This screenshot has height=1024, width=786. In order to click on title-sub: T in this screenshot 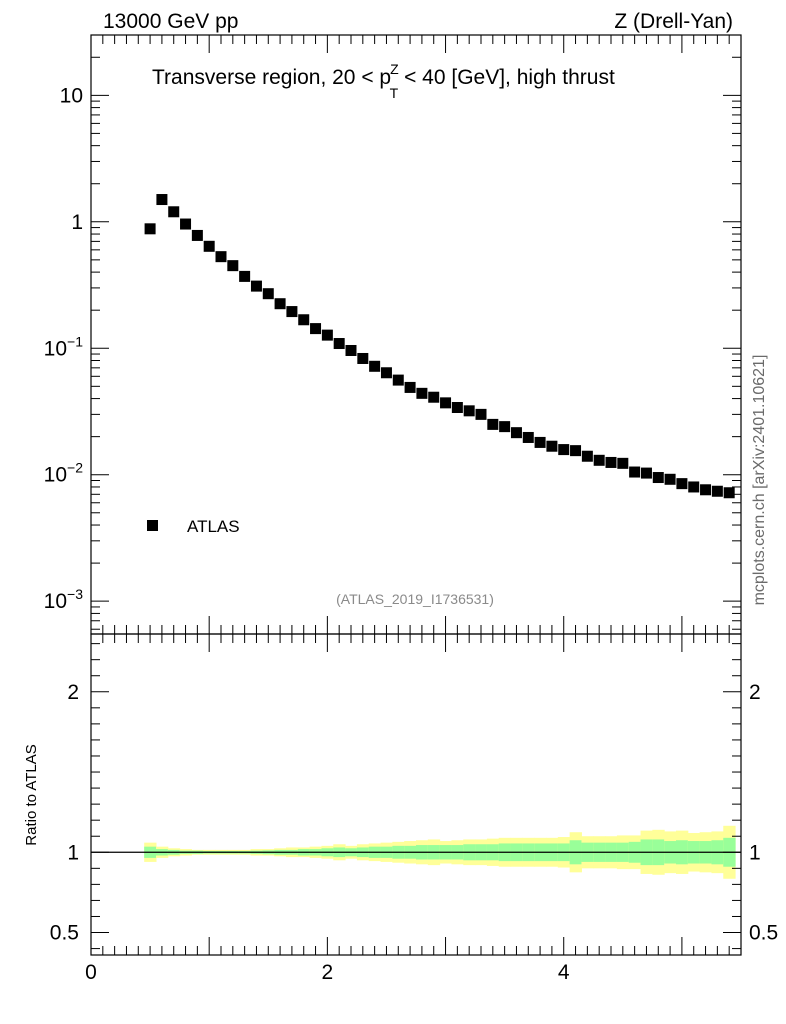, I will do `click(394, 93)`.